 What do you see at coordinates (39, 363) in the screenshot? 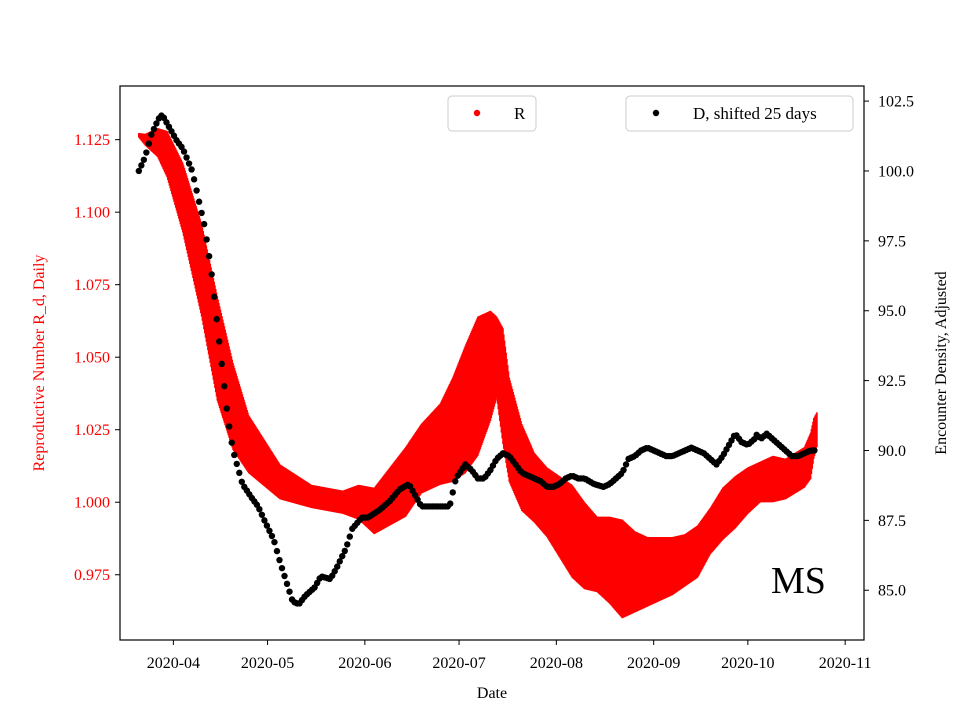
I see `left-axis-title: Reproductive Number R_d, Daily` at bounding box center [39, 363].